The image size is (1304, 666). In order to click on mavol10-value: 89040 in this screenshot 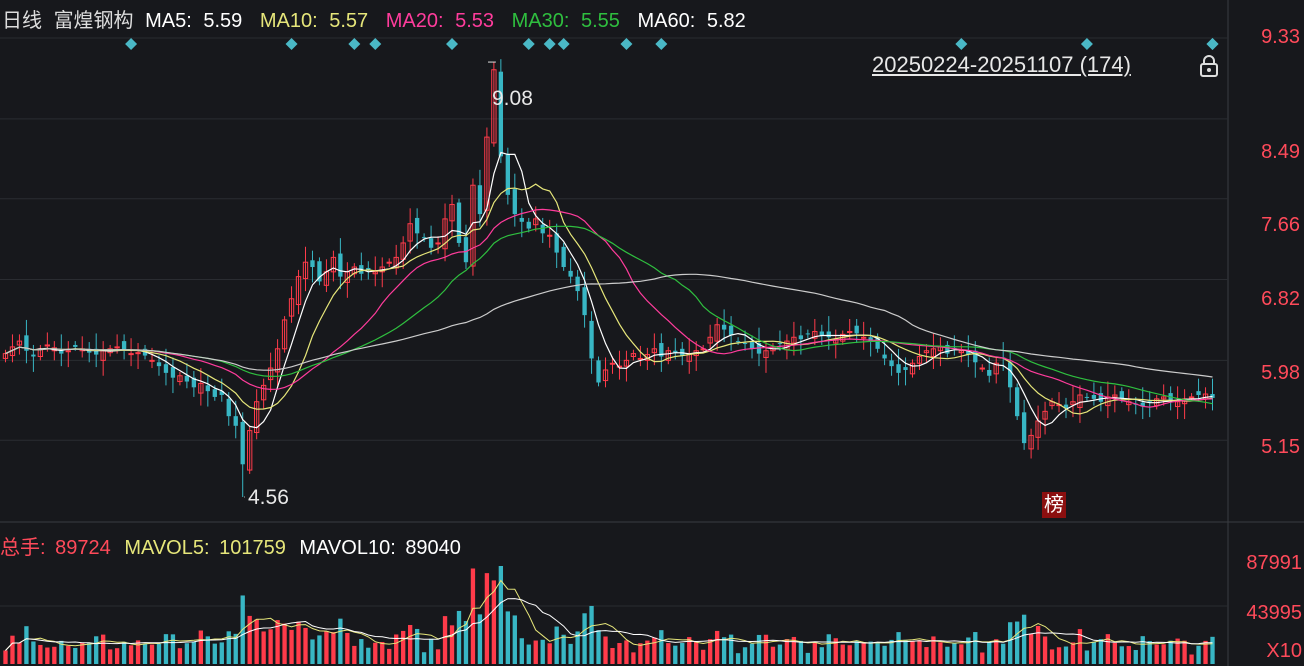, I will do `click(433, 548)`.